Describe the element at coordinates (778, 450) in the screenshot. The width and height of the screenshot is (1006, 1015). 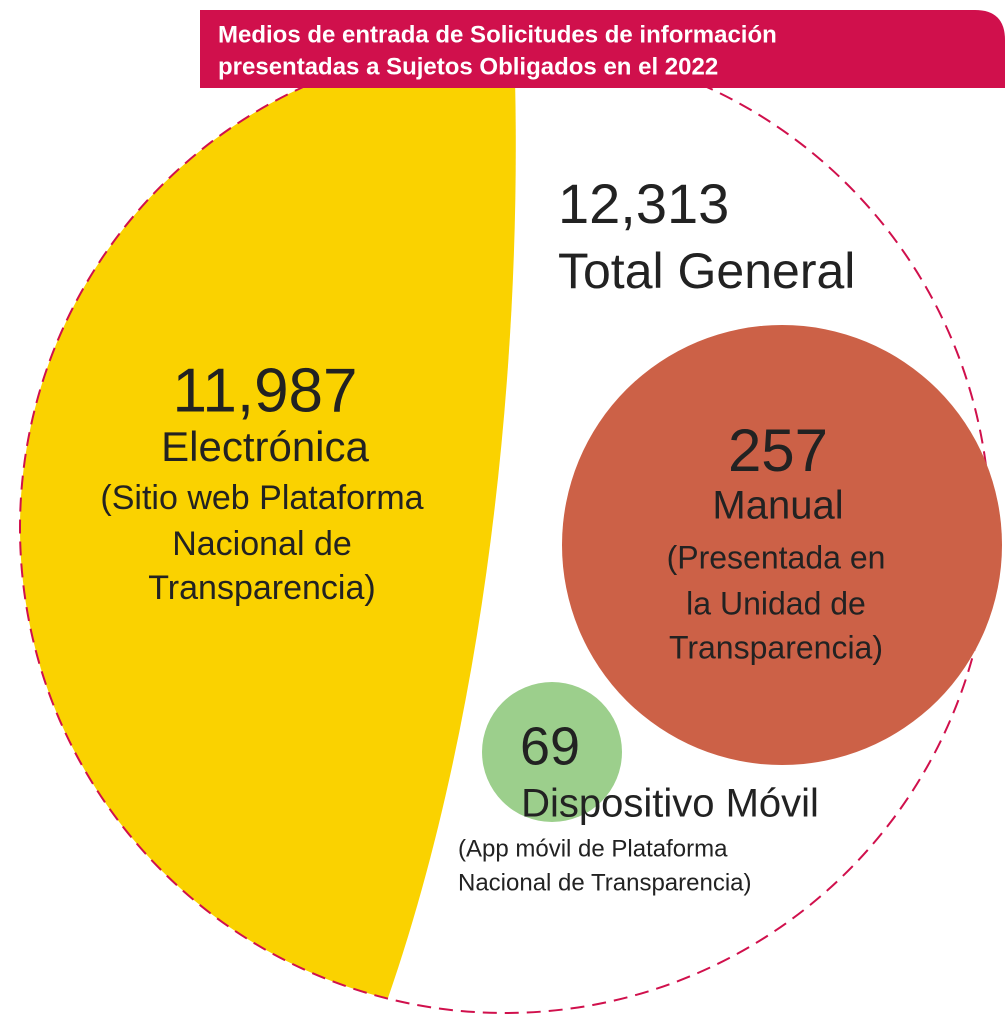
I see `item-value: 257` at that location.